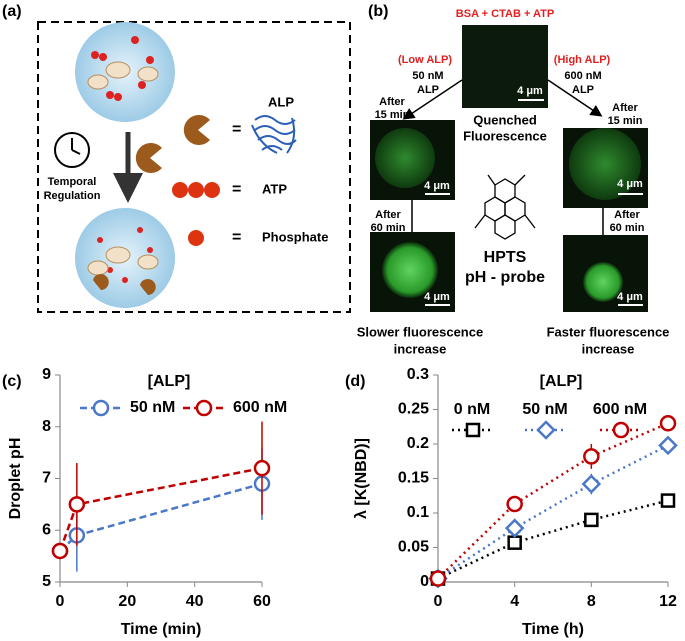  I want to click on panel-label: (c), so click(12, 381).